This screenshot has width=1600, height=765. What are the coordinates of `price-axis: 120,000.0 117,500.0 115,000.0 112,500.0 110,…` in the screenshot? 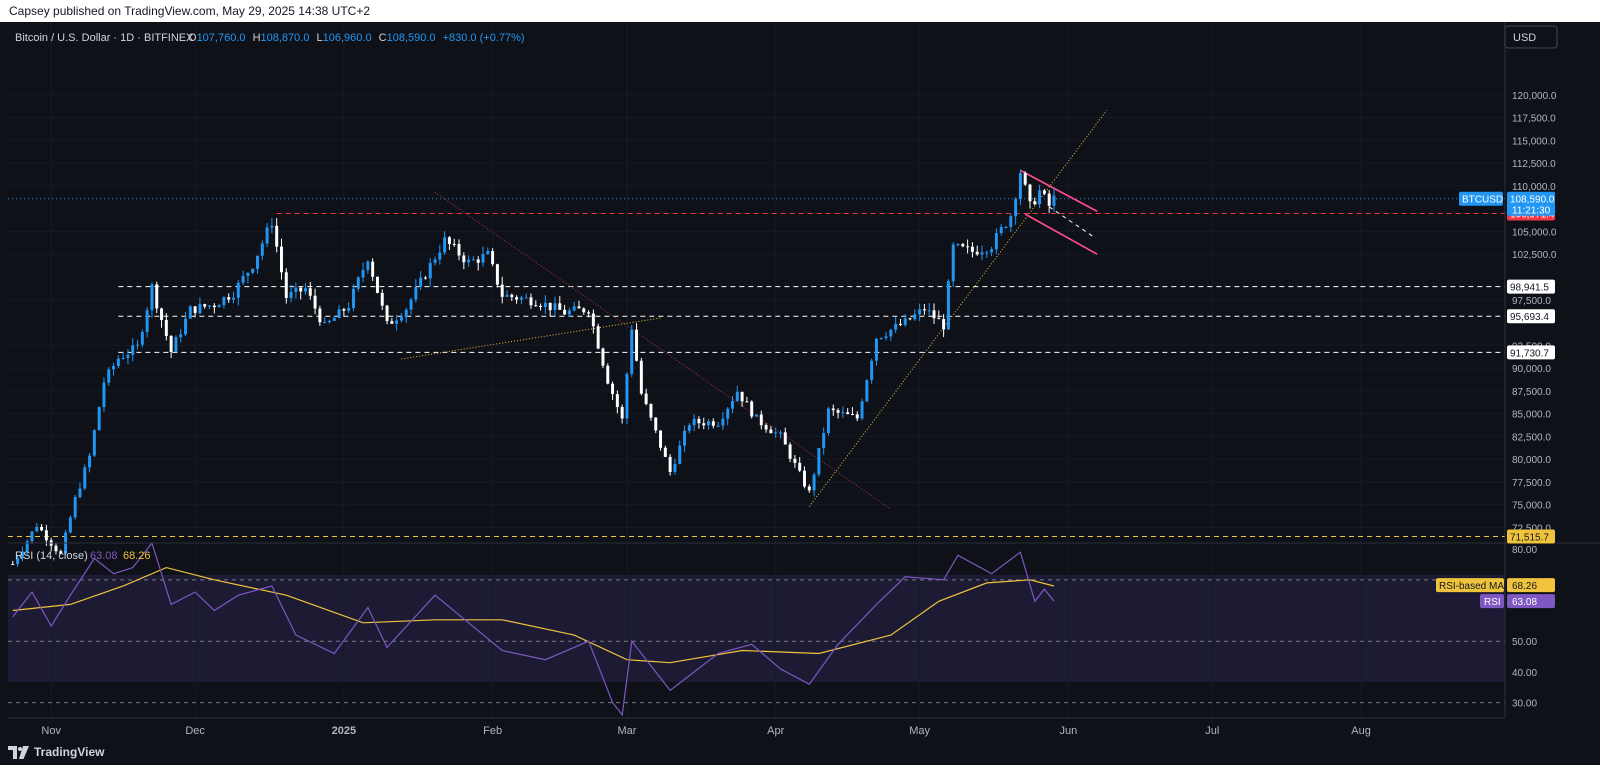 It's located at (1496, 400).